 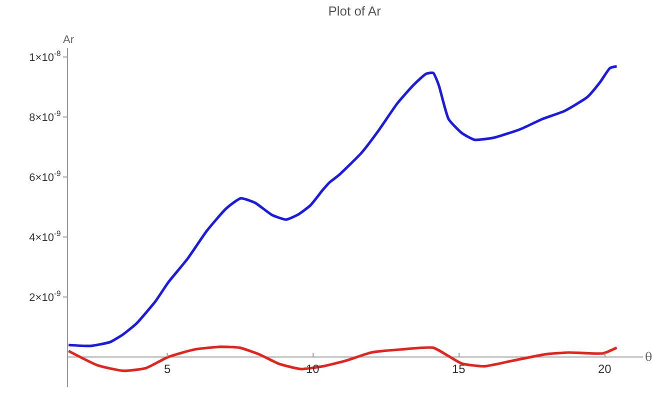 I want to click on y-tick-label: 6×10$^{-9}$, so click(x=45, y=176).